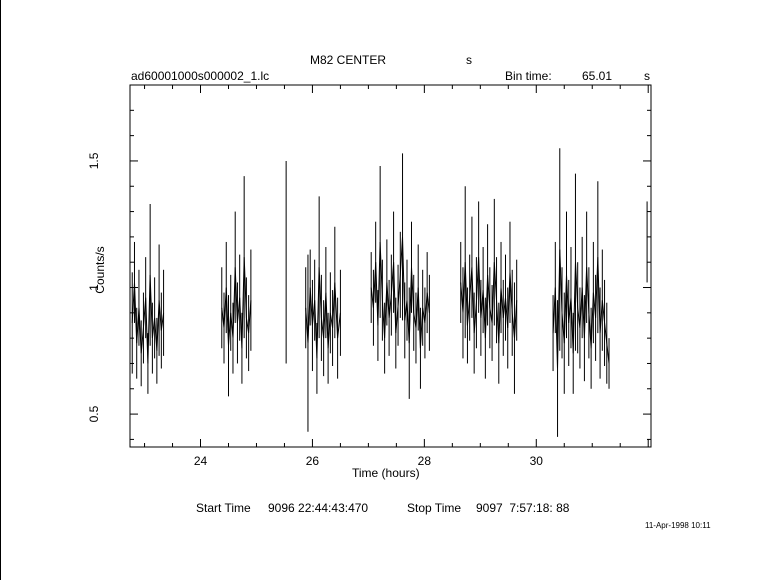 This screenshot has width=781, height=580. I want to click on filename-label: ad60001000s000002_1.lc, so click(200, 76).